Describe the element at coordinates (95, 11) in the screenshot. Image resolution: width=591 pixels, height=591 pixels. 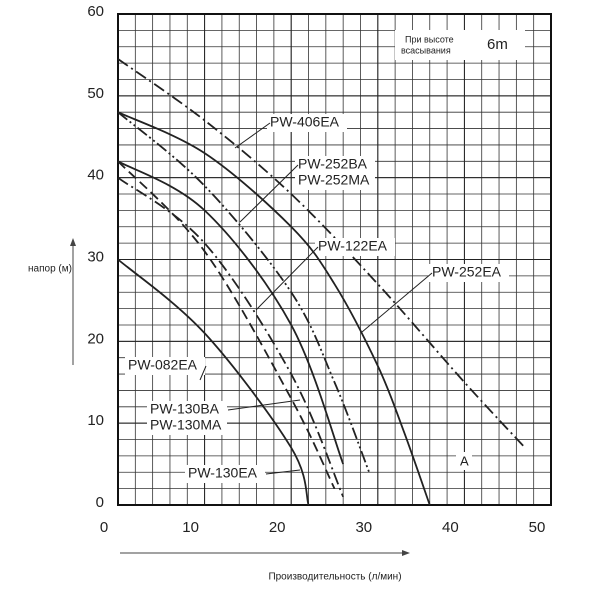
I see `y-tick-label: 60` at that location.